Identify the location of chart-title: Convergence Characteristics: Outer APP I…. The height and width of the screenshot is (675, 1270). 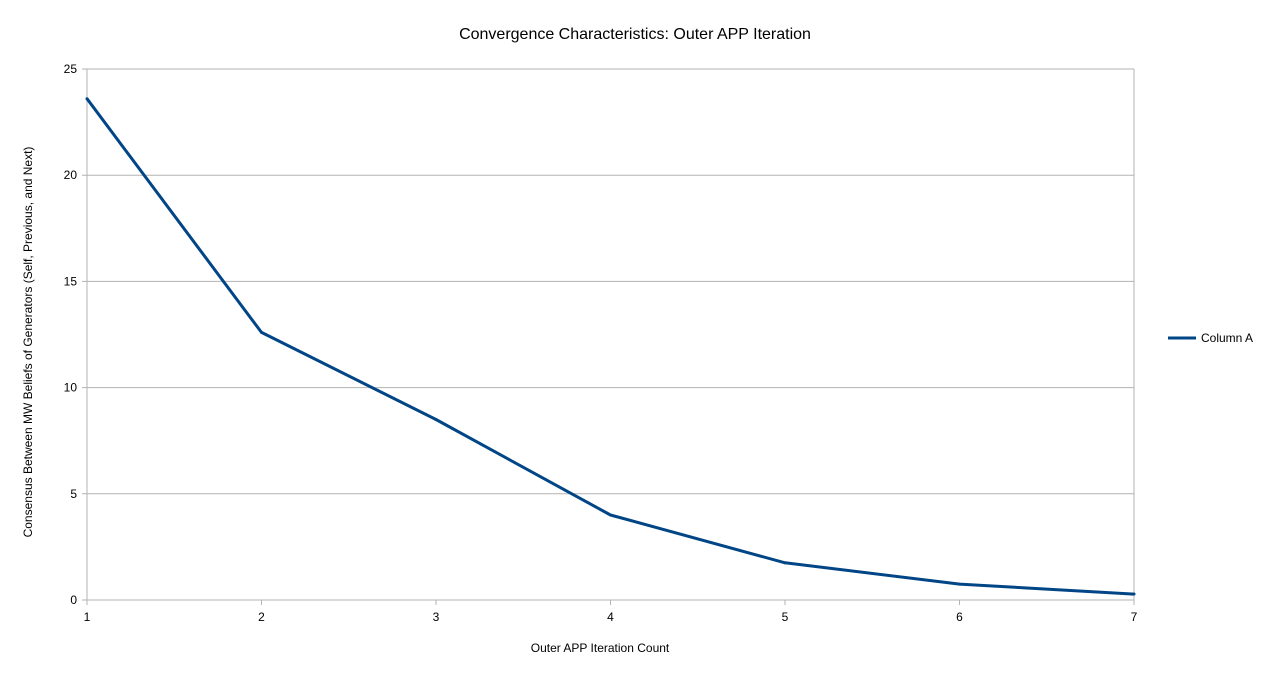
(635, 34).